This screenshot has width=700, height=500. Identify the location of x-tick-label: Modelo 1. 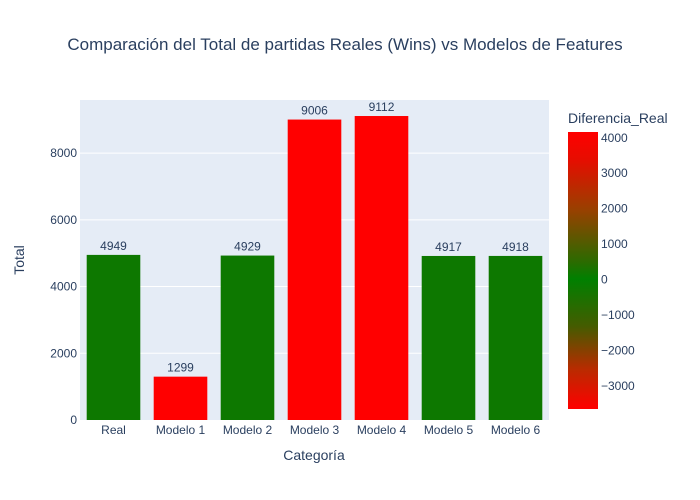
(181, 430).